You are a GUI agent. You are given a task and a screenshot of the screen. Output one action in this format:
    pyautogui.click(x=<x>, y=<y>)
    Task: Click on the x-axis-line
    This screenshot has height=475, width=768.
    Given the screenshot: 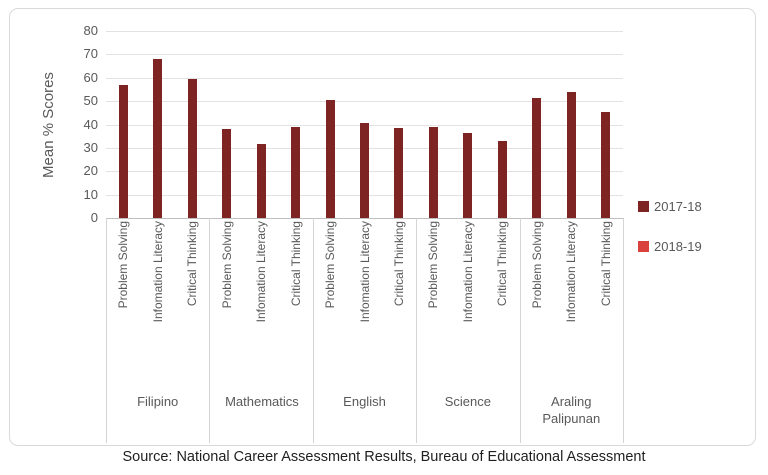 What is the action you would take?
    pyautogui.click(x=364, y=218)
    